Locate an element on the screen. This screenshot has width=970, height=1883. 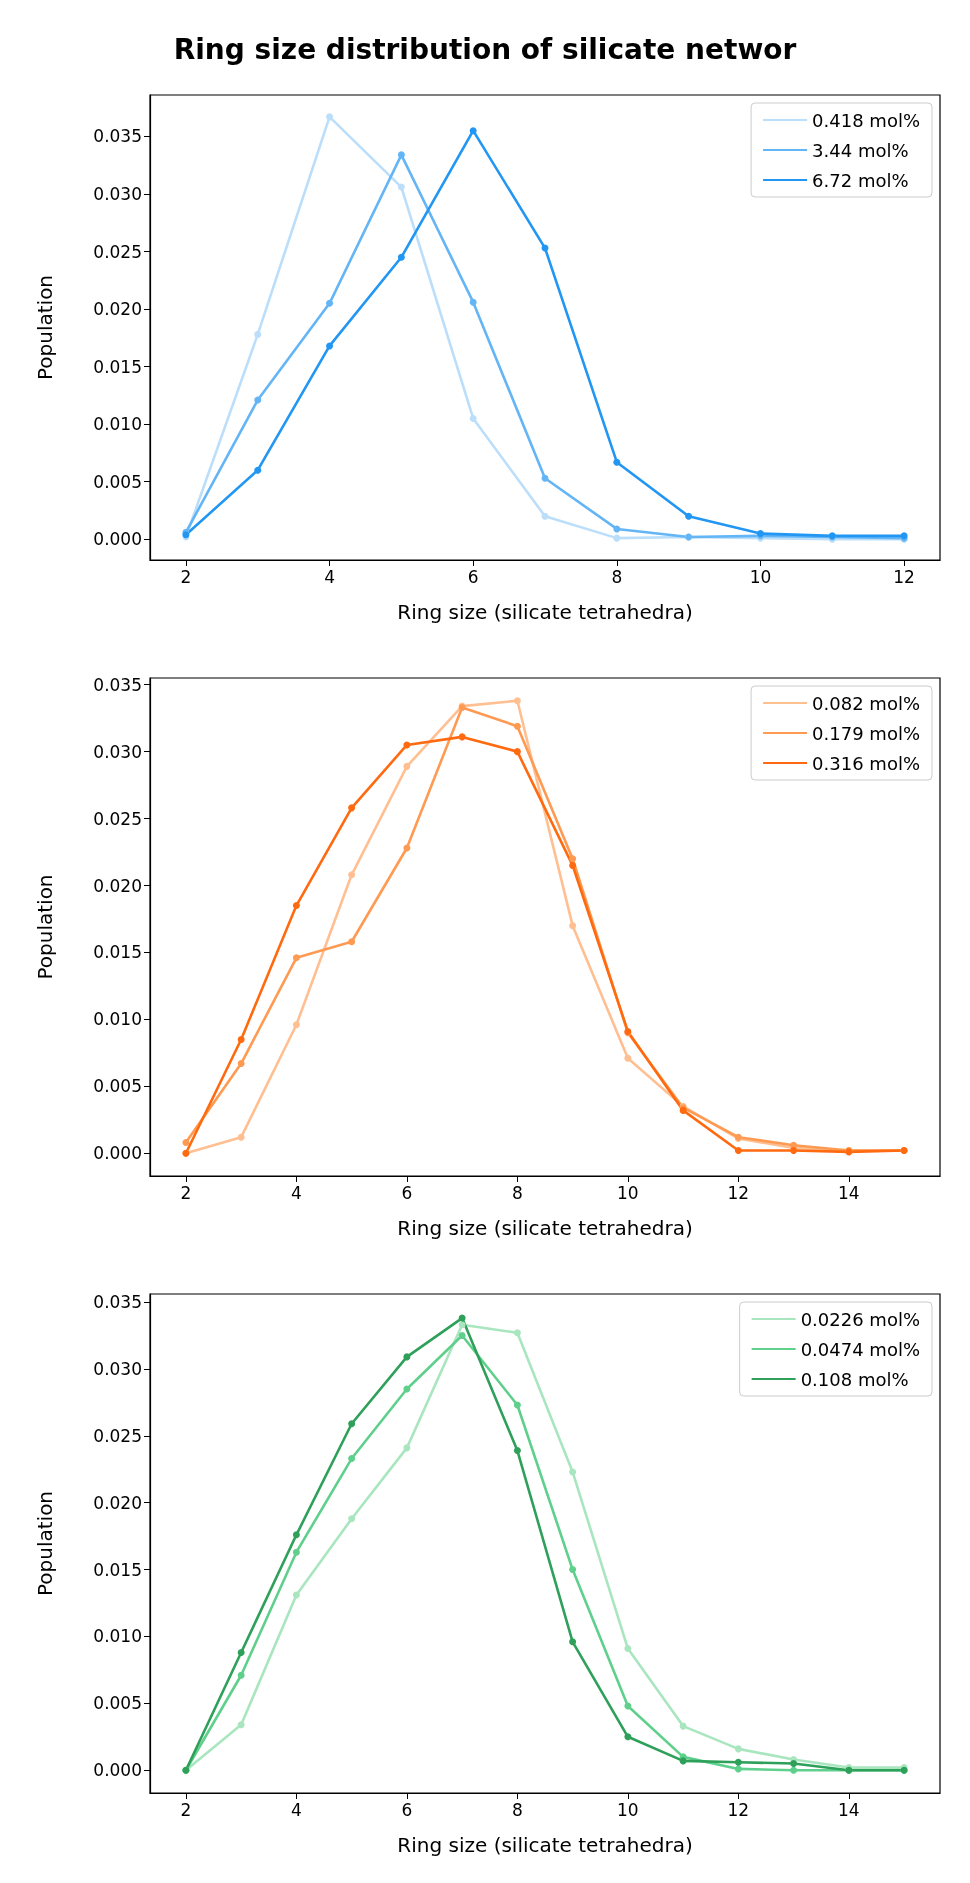
legend-label: 0.179 mol% is located at coordinates (866, 733).